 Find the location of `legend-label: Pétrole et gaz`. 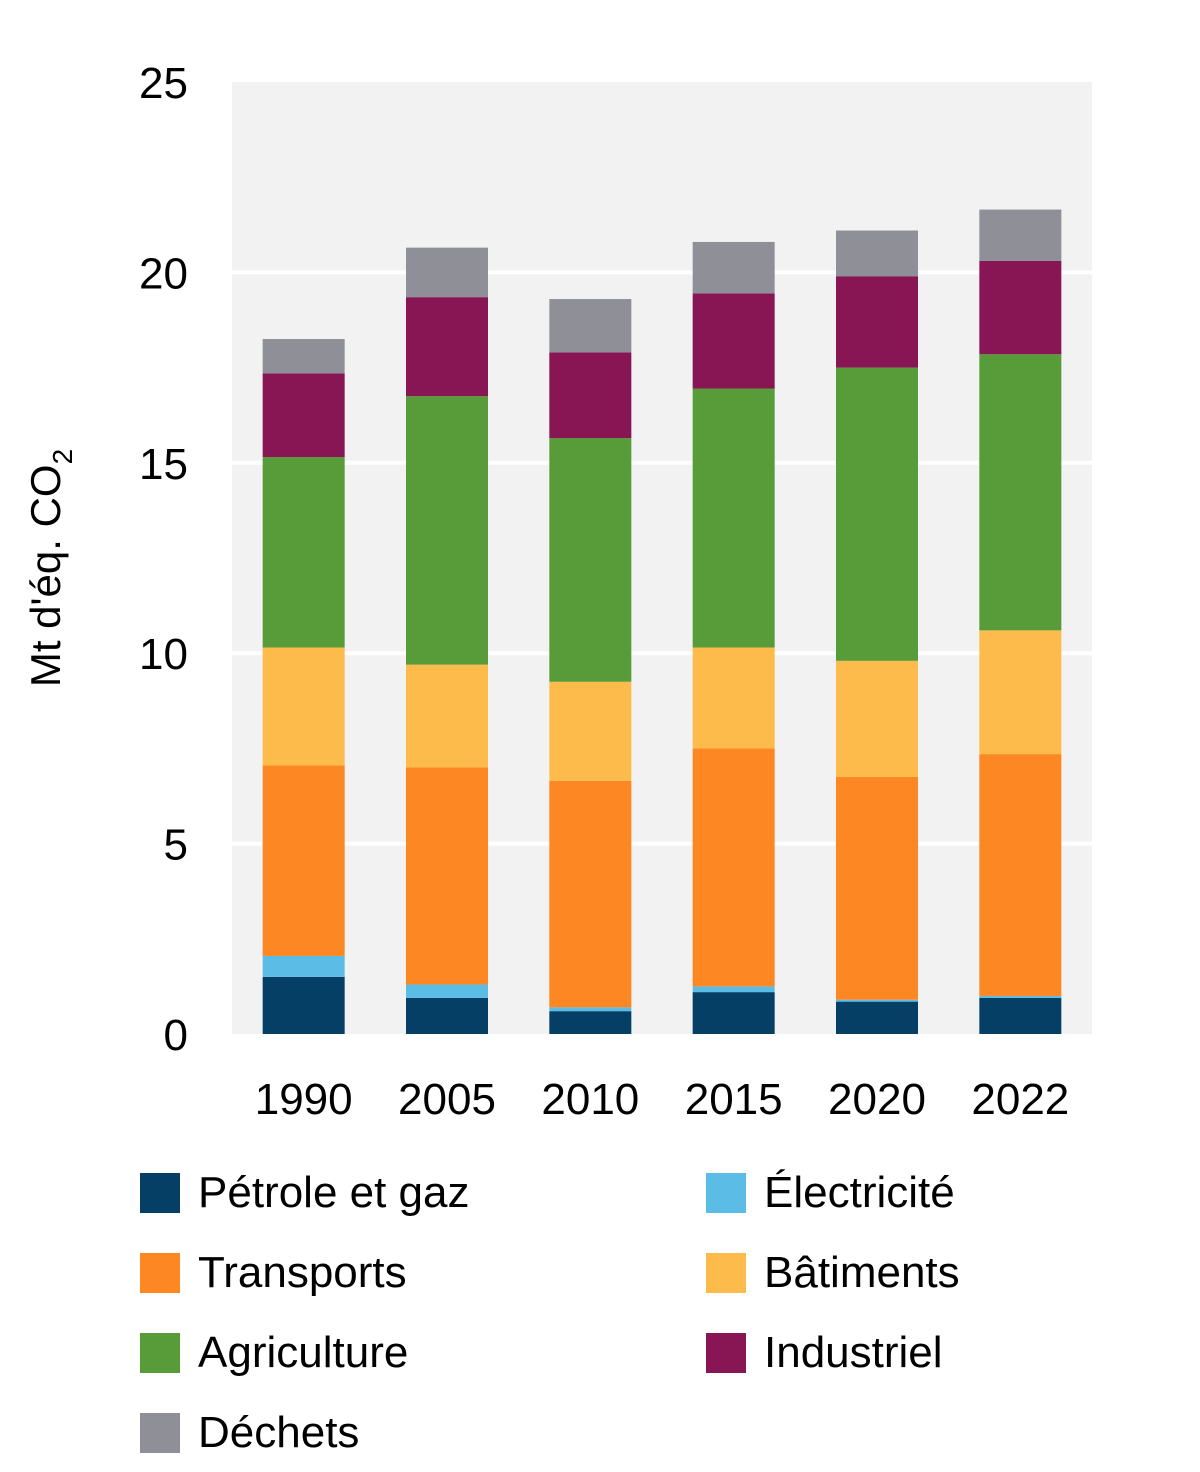

legend-label: Pétrole et gaz is located at coordinates (334, 1192).